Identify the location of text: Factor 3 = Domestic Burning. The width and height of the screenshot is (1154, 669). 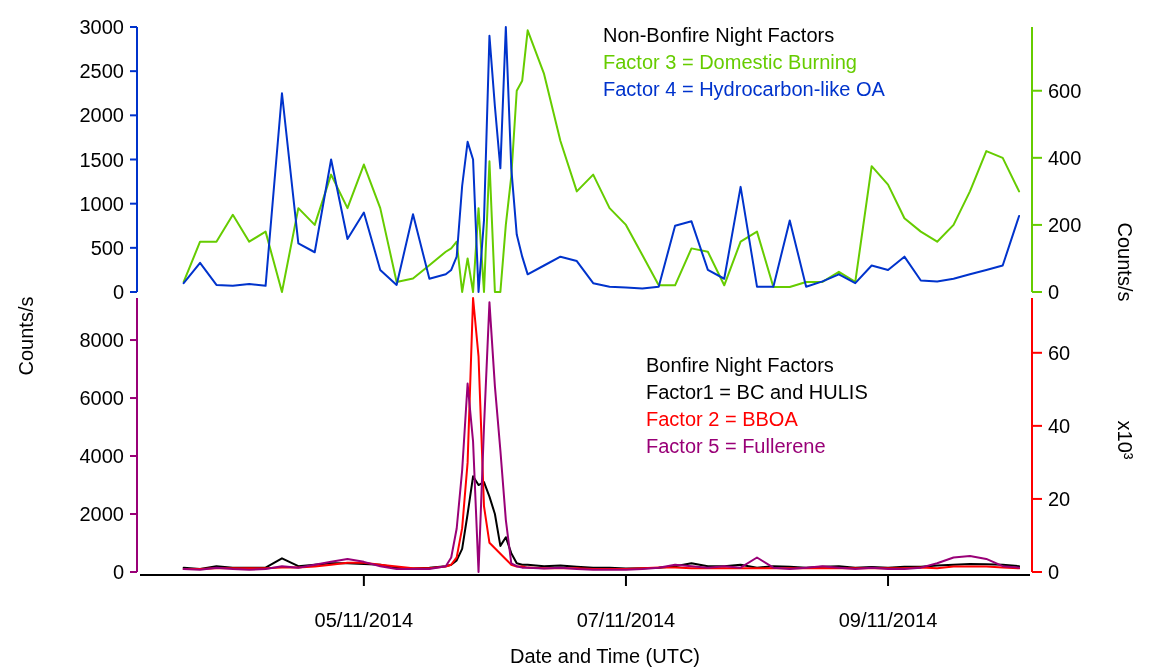
(730, 62).